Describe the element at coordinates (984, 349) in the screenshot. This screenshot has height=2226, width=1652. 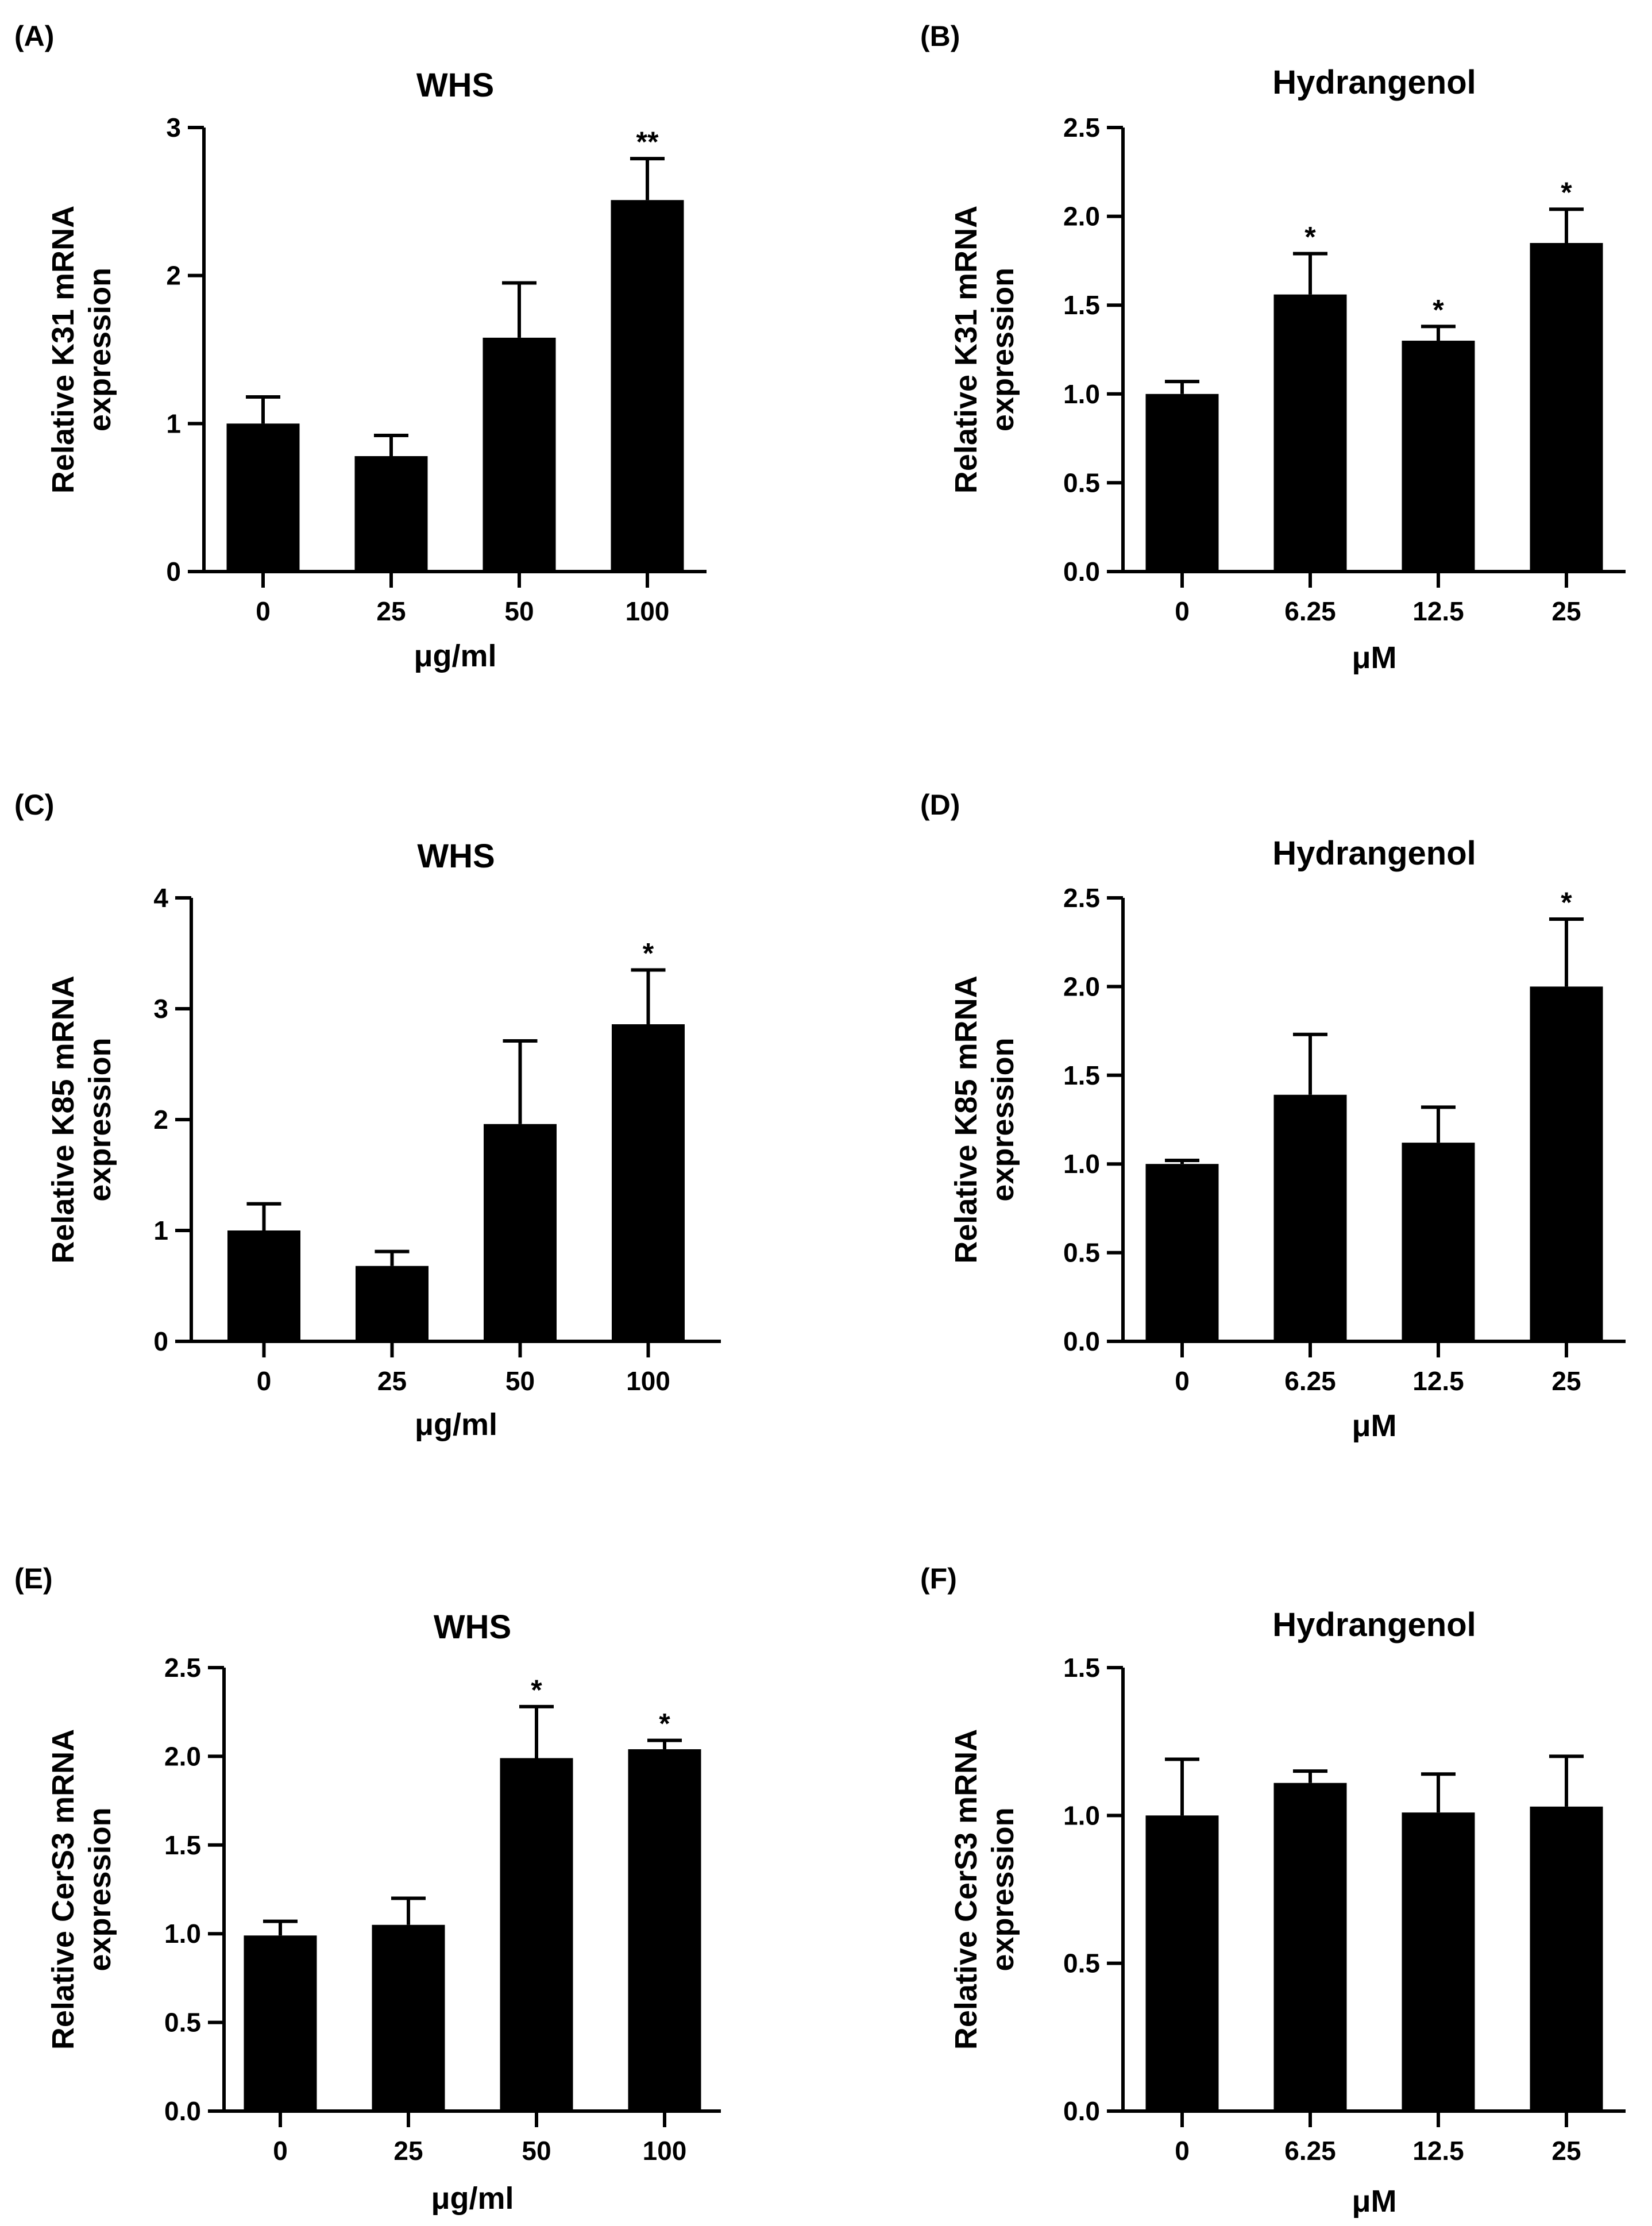
I see `y-axis-label: Relative K31 mRNAexpression` at that location.